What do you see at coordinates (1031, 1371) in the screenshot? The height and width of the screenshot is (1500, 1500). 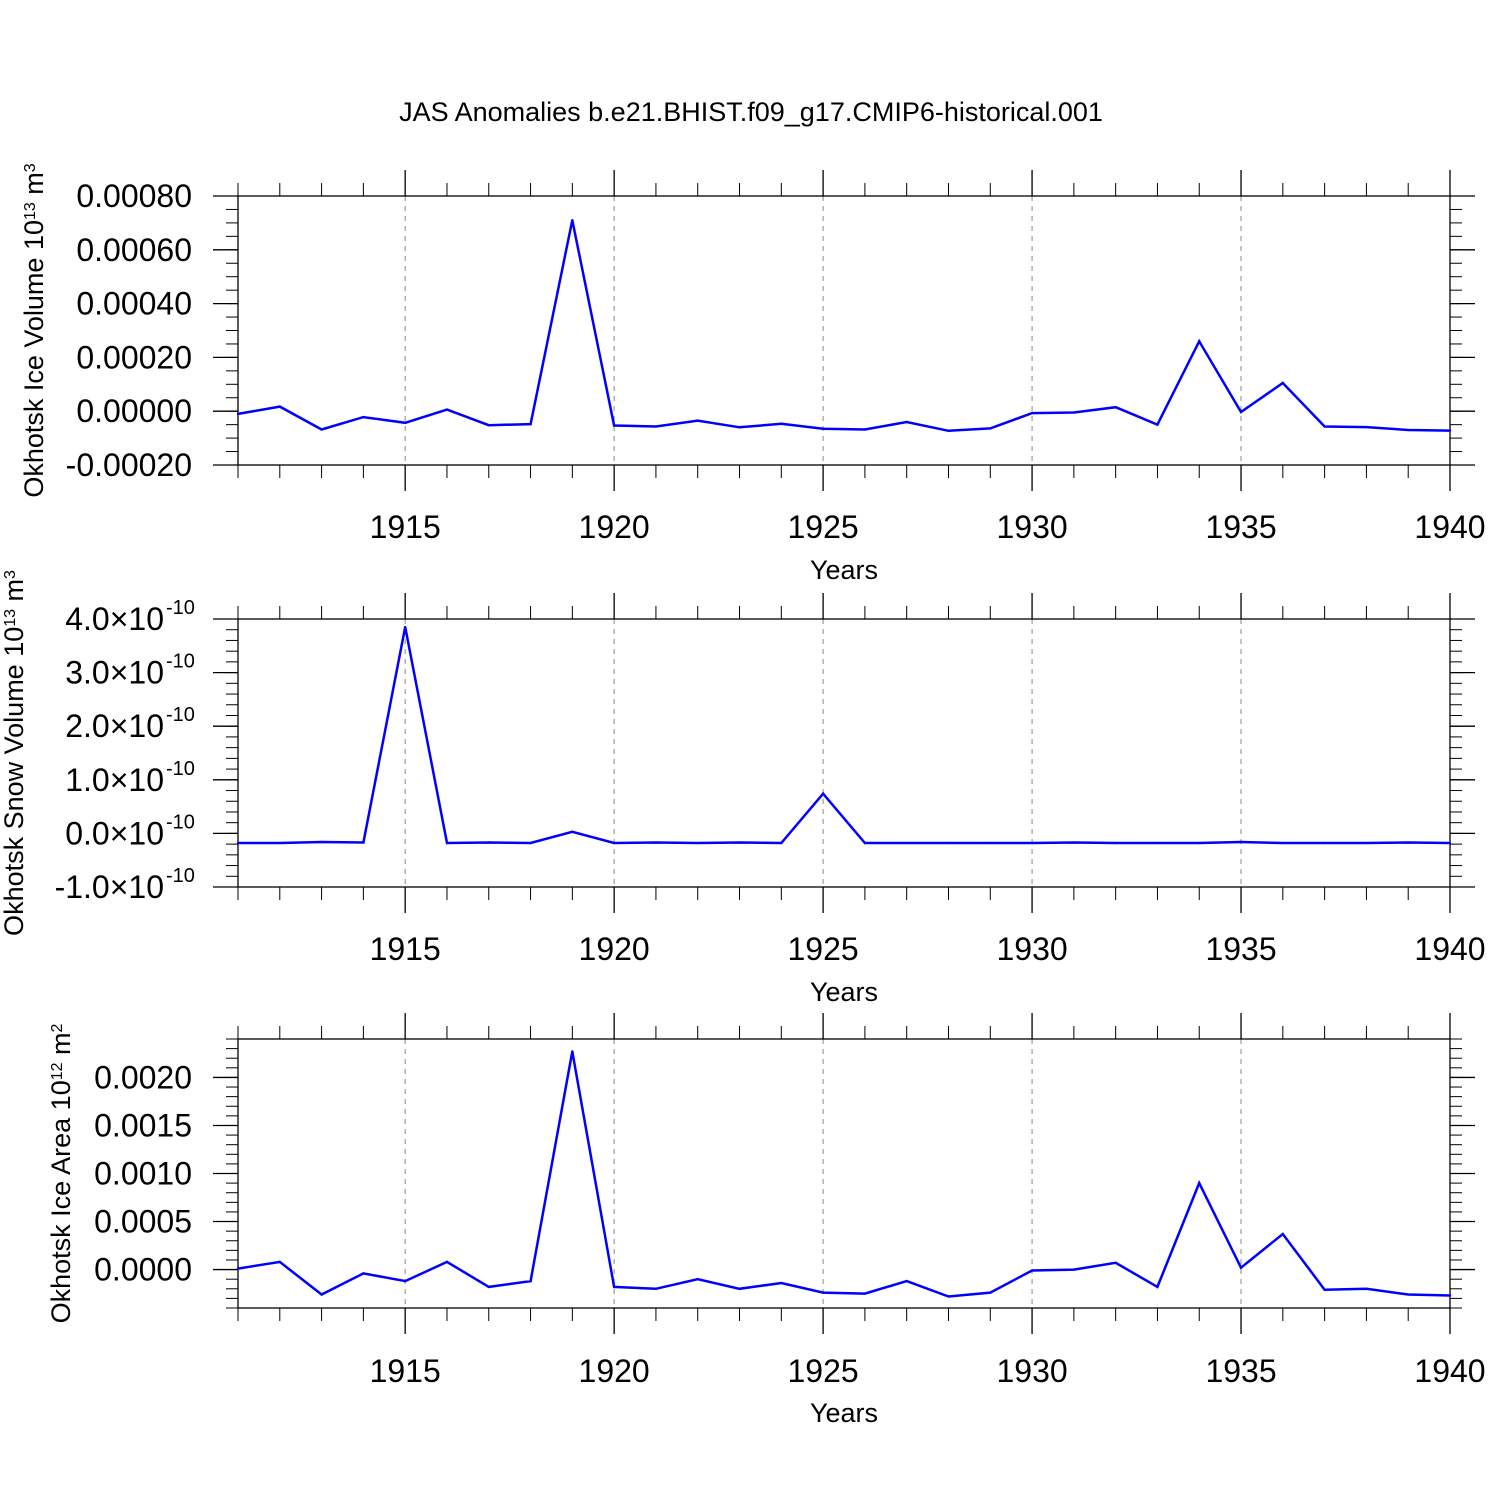 I see `x-tick-label: 1930` at bounding box center [1031, 1371].